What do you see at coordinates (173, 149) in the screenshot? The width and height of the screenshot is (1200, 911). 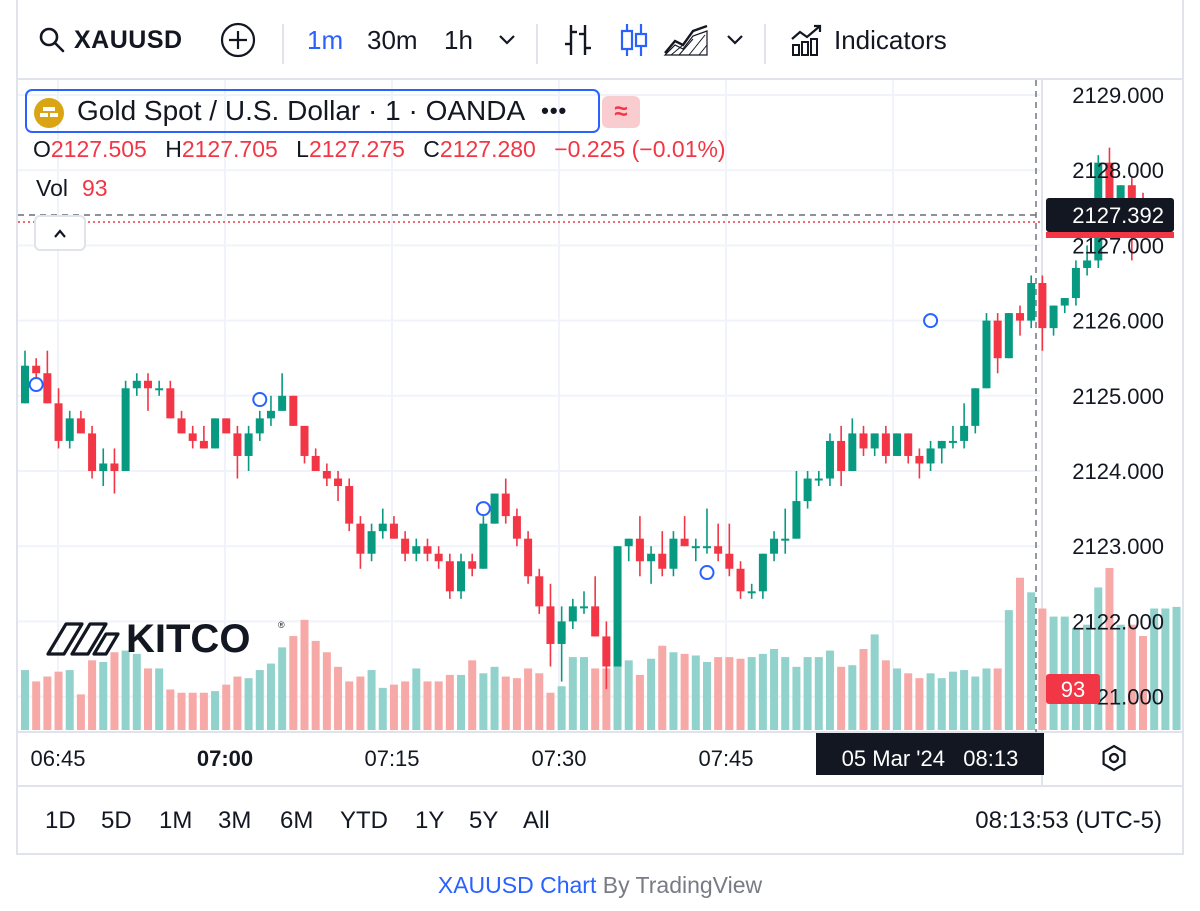 I see `high-key: H` at bounding box center [173, 149].